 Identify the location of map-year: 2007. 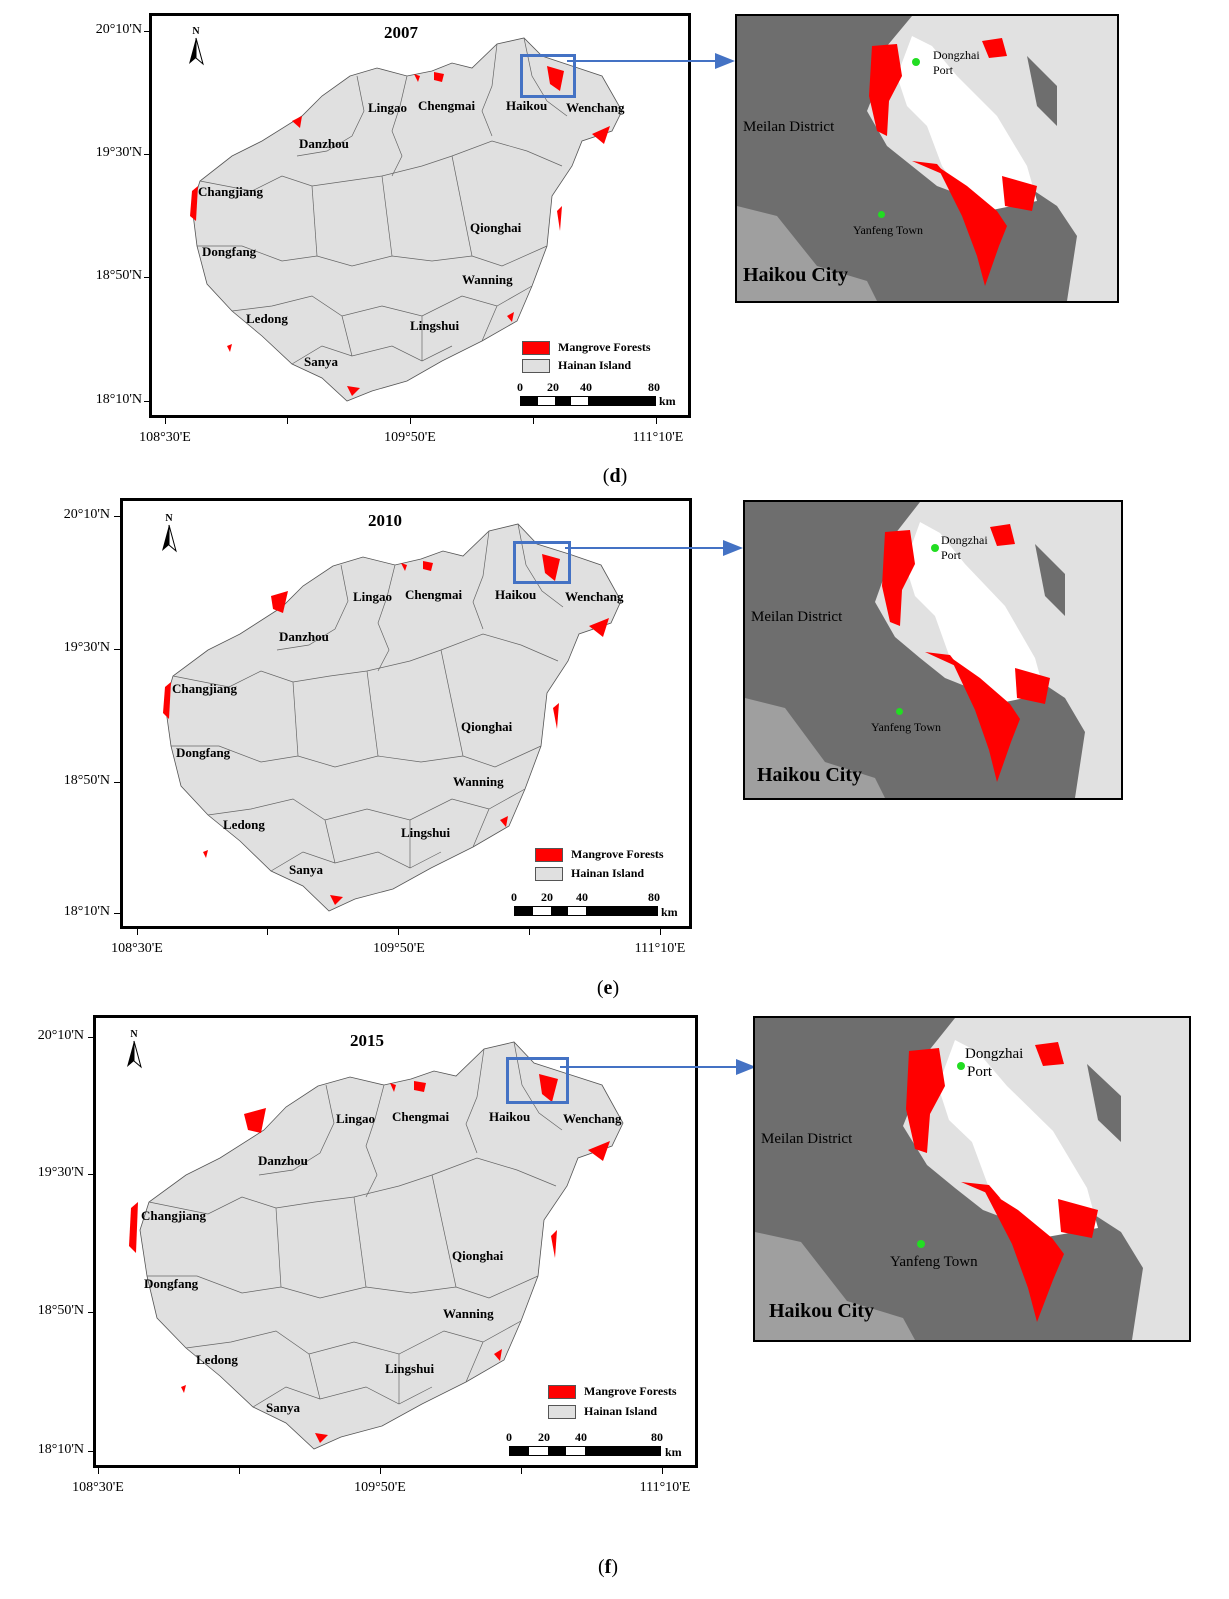
(401, 32).